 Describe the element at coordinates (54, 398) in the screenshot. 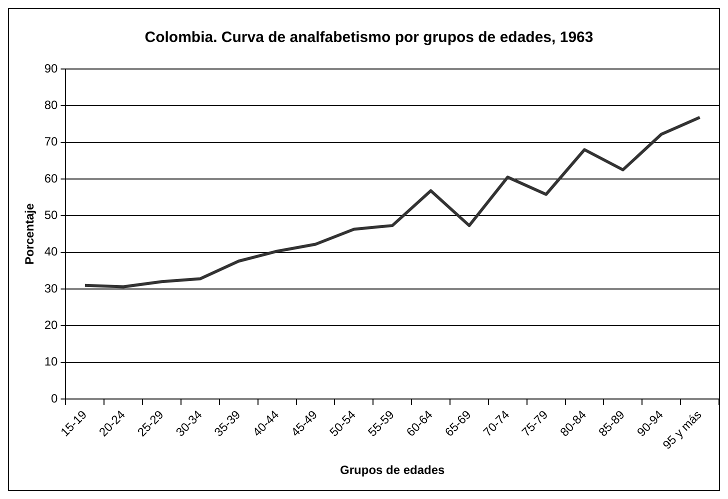

I see `y-tick-label: 0` at that location.